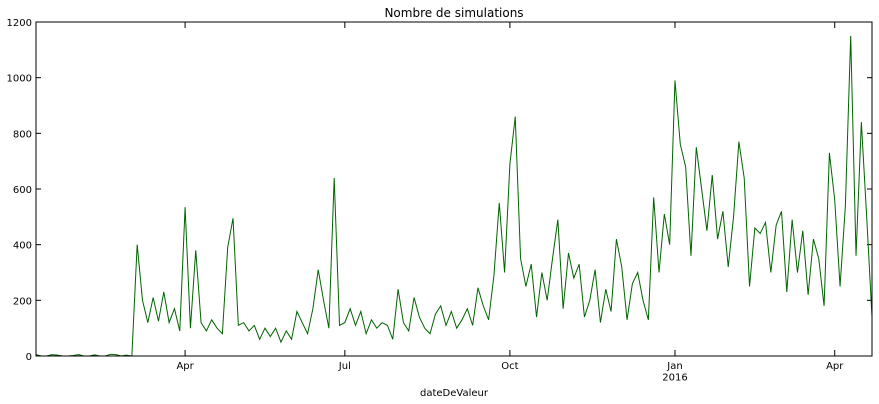  What do you see at coordinates (344, 366) in the screenshot?
I see `x-tick-label: Jul` at bounding box center [344, 366].